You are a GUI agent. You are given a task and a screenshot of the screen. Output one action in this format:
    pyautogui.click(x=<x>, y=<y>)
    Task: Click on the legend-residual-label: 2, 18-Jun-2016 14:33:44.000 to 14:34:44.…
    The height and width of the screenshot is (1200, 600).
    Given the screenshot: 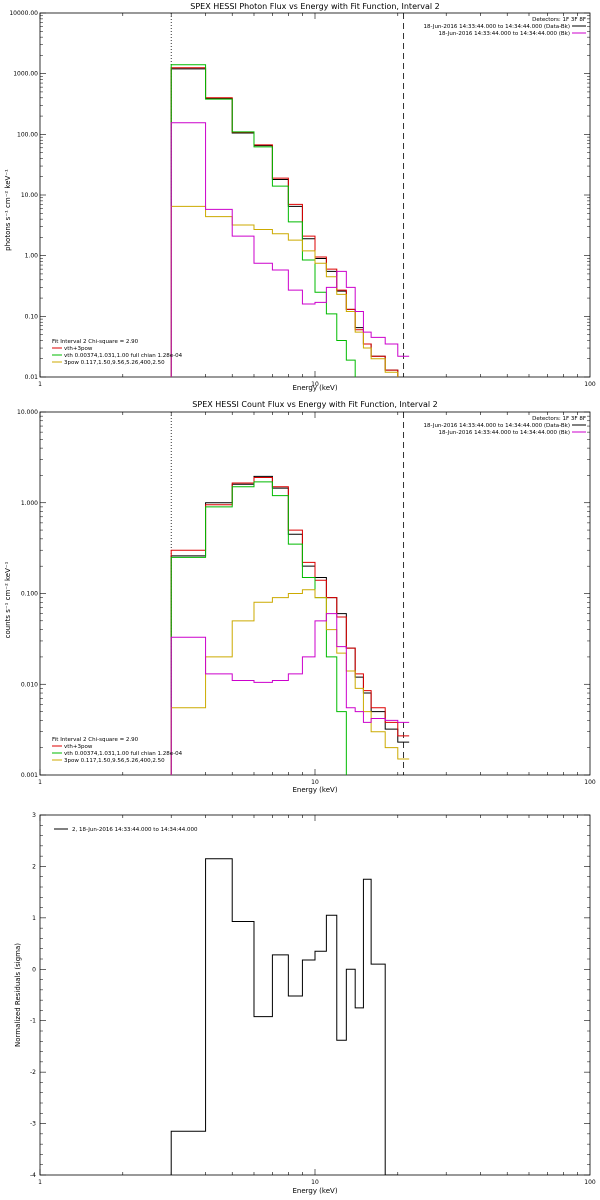 What is the action you would take?
    pyautogui.click(x=135, y=830)
    